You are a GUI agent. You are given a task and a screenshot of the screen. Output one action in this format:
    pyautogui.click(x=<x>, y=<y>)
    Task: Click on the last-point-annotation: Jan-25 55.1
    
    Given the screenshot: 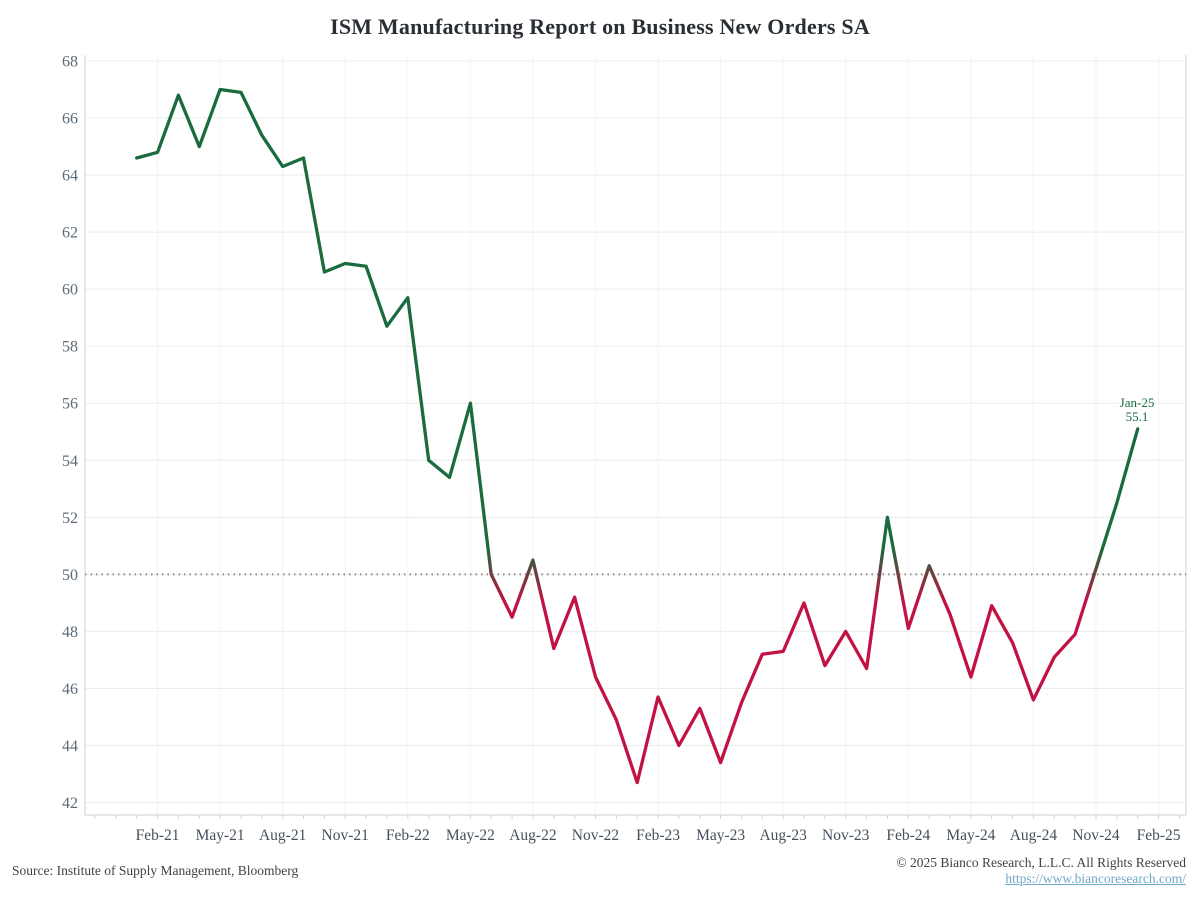 What is the action you would take?
    pyautogui.click(x=1137, y=410)
    